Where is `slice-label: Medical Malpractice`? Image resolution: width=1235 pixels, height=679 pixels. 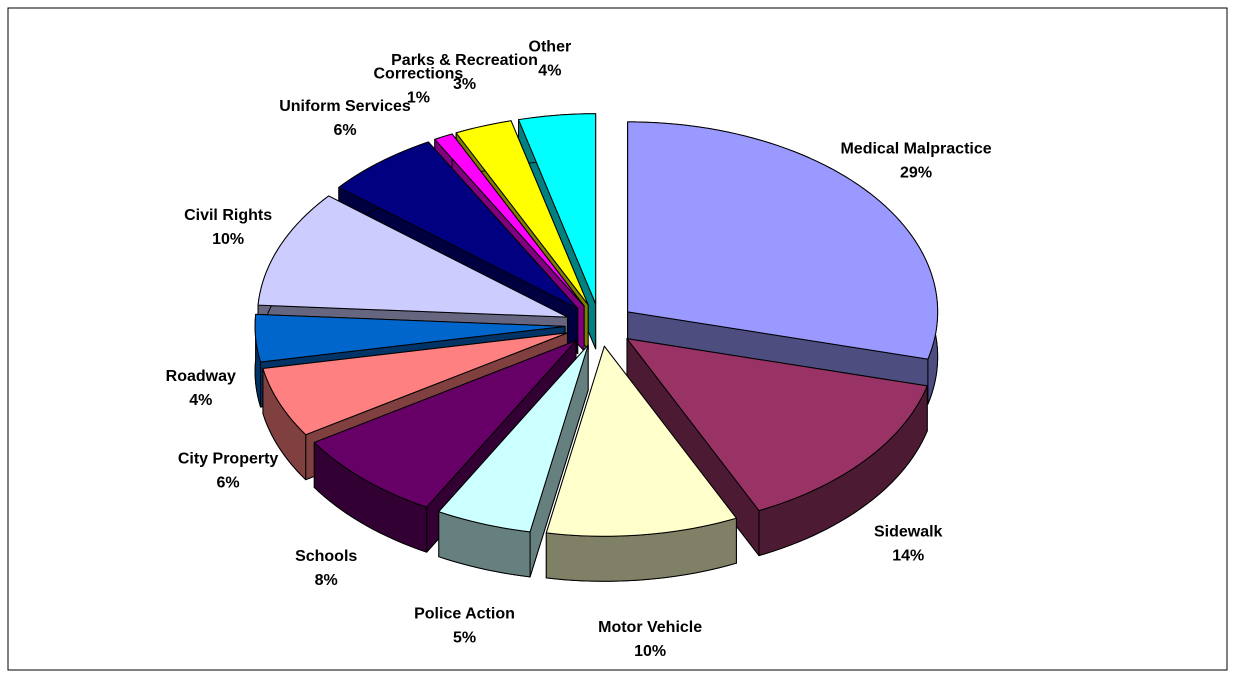
slice-label: Medical Malpractice is located at coordinates (915, 149).